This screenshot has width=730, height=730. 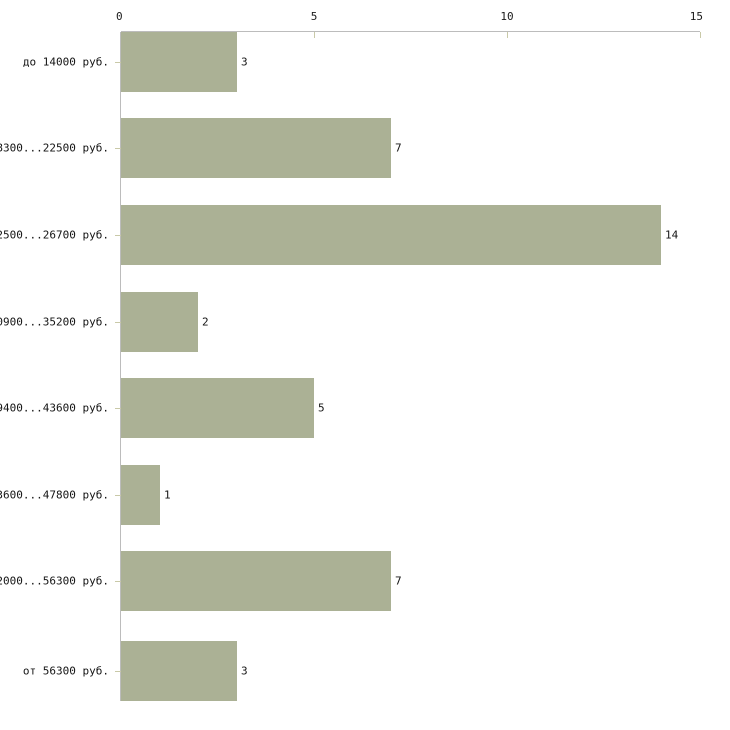 What do you see at coordinates (65, 671) in the screenshot?
I see `y-axis-category-label: от 56300 руб.` at bounding box center [65, 671].